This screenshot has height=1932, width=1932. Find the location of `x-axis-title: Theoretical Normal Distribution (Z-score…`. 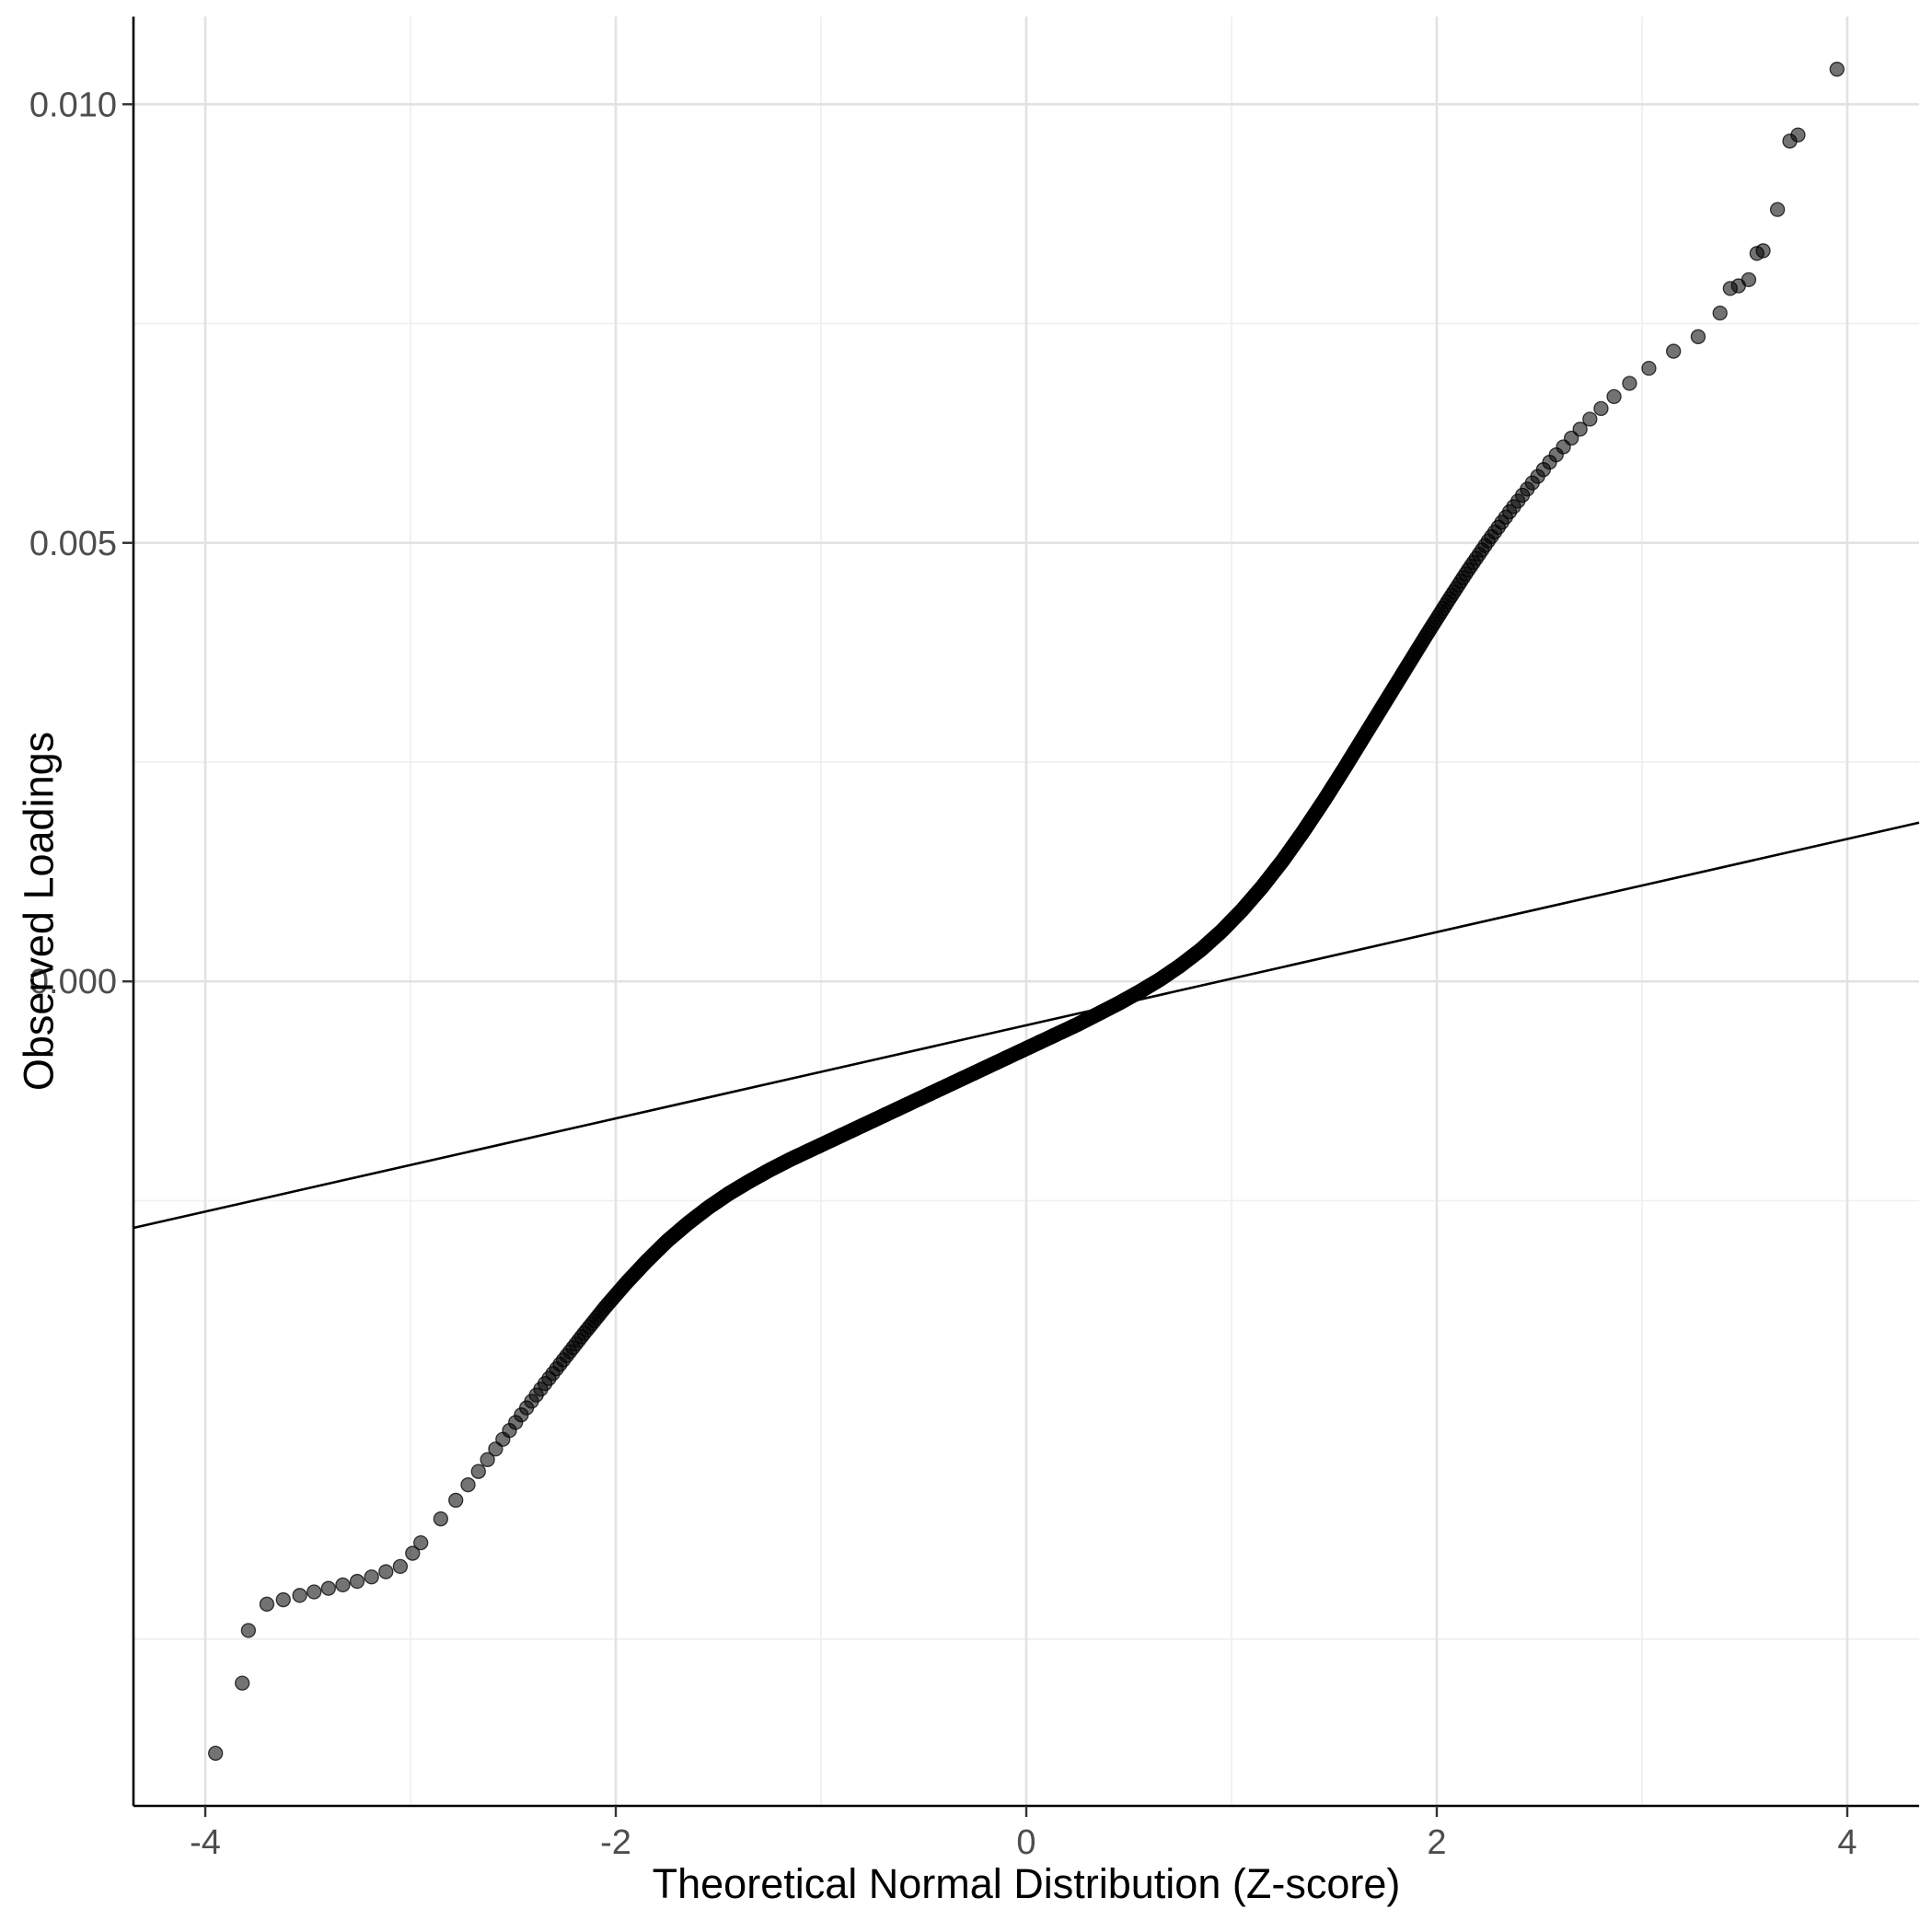

x-axis-title: Theoretical Normal Distribution (Z-score… is located at coordinates (1026, 1884).